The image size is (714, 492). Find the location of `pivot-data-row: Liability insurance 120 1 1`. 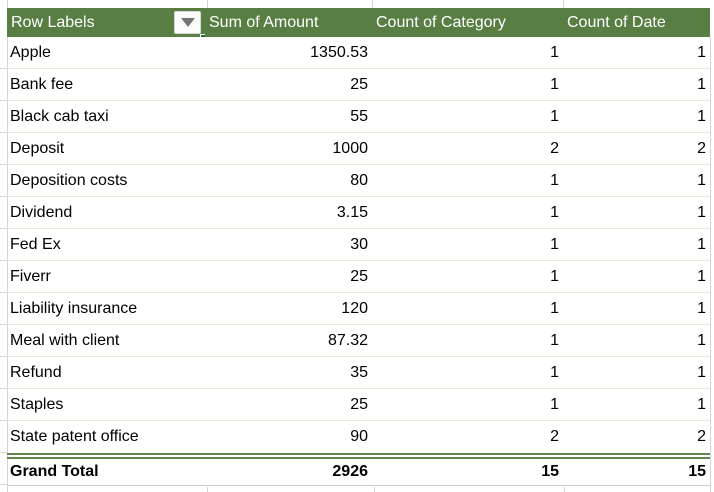

pivot-data-row: Liability insurance 120 1 1 is located at coordinates (358, 309).